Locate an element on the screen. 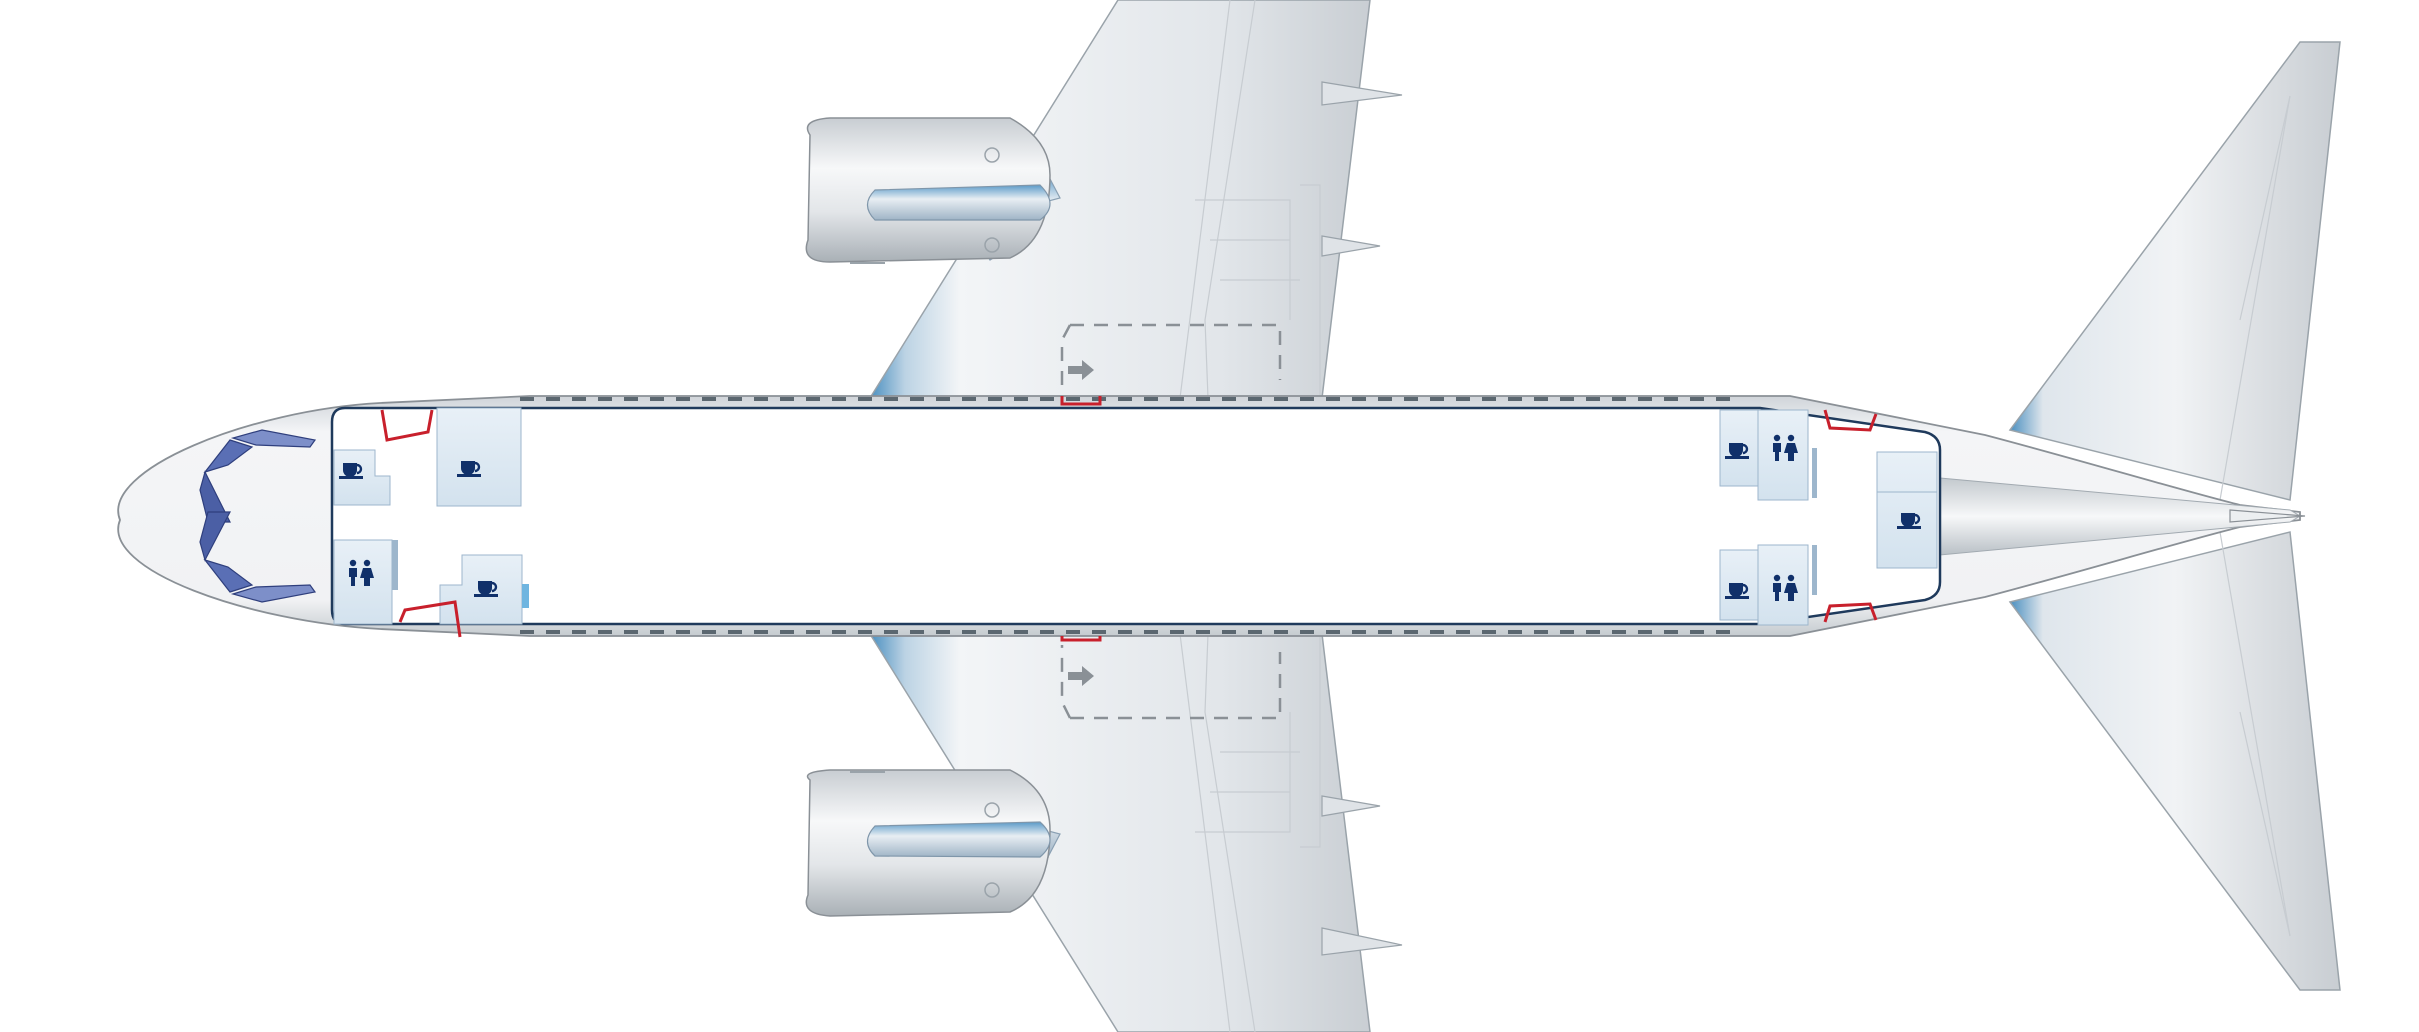  exit-overwing-left is located at coordinates (1081, 401).